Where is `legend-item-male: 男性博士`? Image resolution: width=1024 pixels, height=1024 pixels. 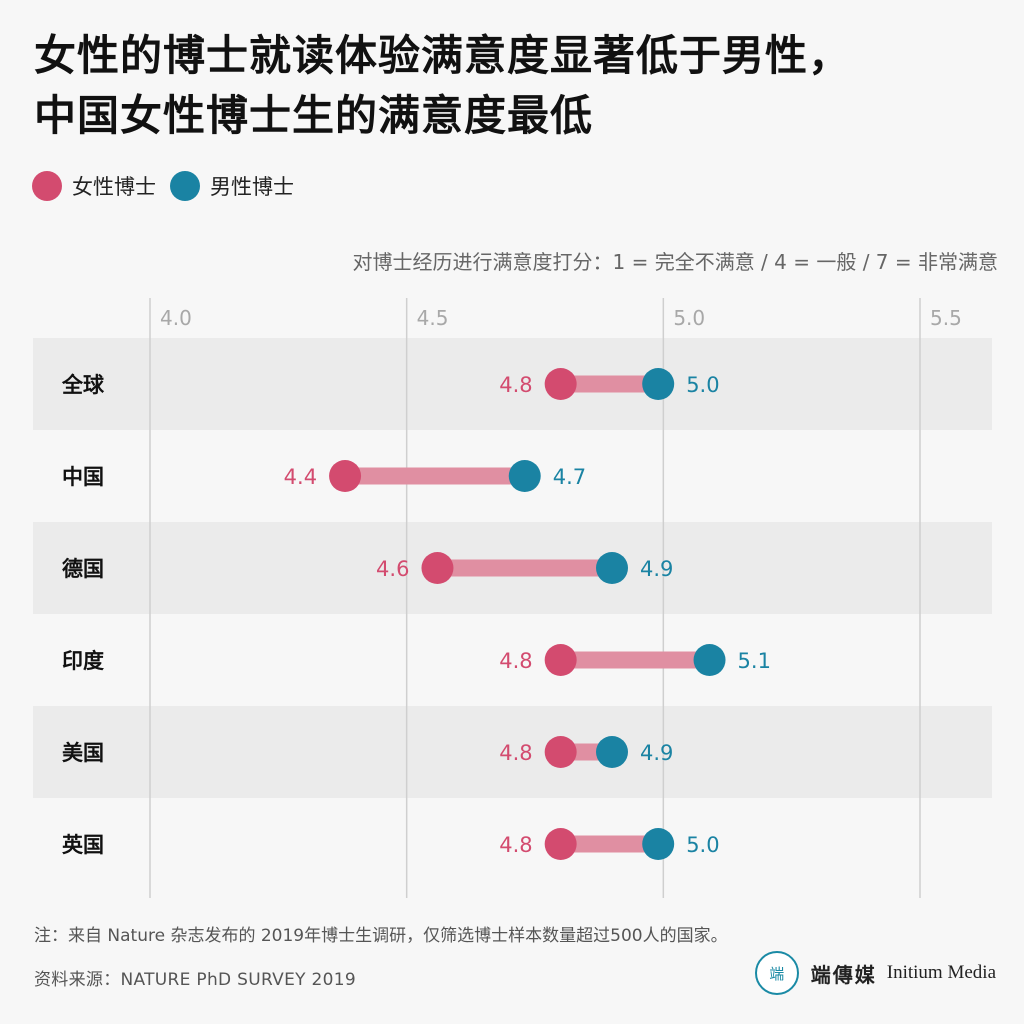 legend-item-male: 男性博士 is located at coordinates (232, 186).